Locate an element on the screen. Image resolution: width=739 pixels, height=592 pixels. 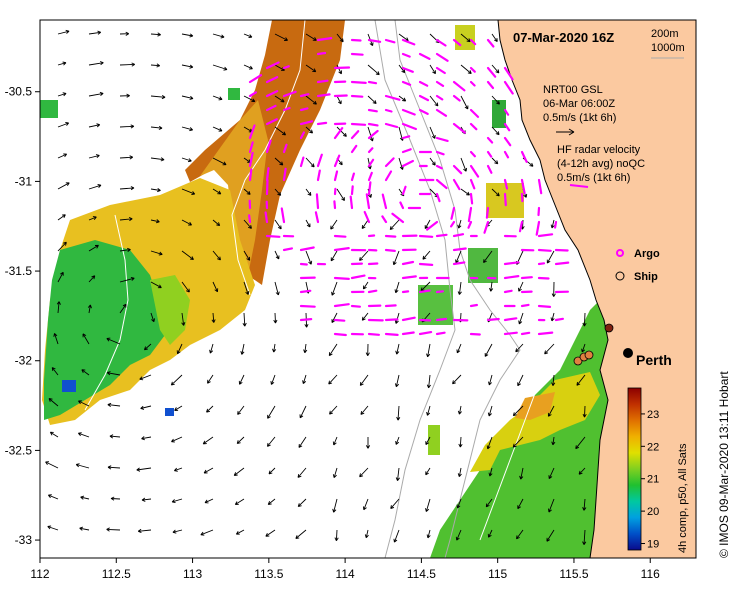
lat-tick-label: -30.5 is located at coordinates (19, 92).